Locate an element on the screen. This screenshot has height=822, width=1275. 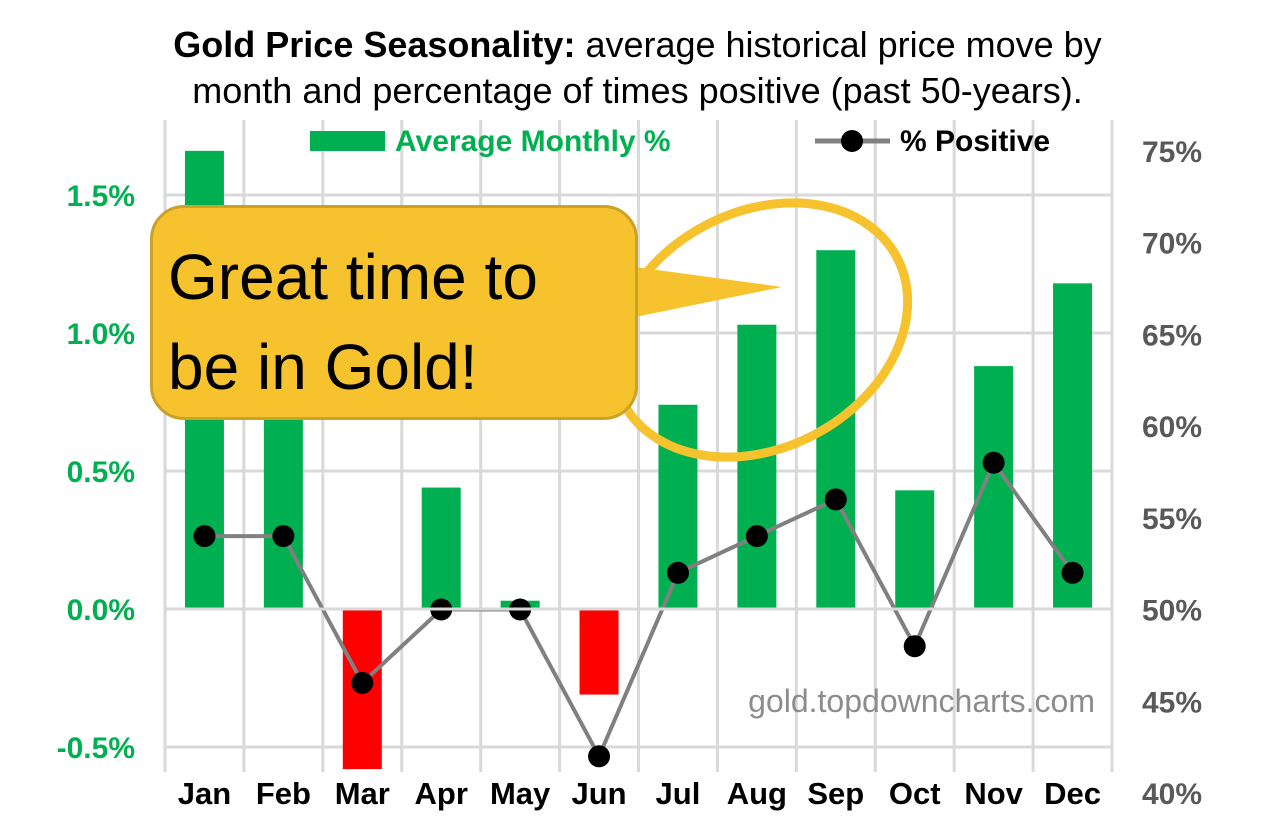
bar-aug is located at coordinates (757, 466).